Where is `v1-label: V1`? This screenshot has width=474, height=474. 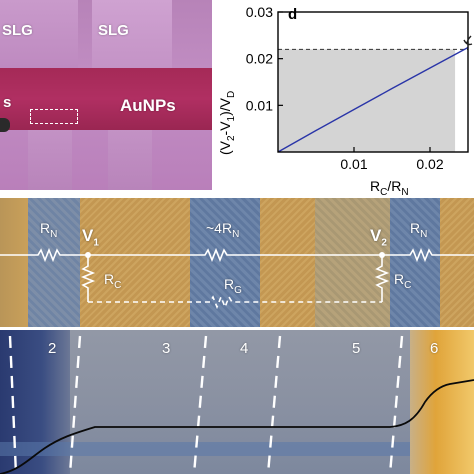 v1-label: V1 is located at coordinates (90, 237).